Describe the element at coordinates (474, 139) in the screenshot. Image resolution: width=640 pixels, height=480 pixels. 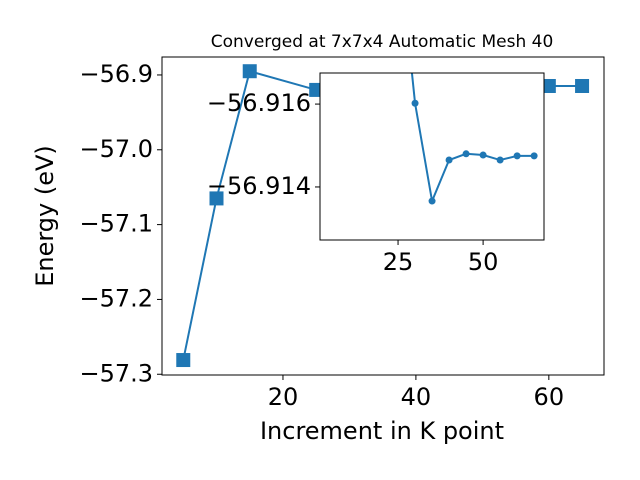
I see `plot-content` at that location.